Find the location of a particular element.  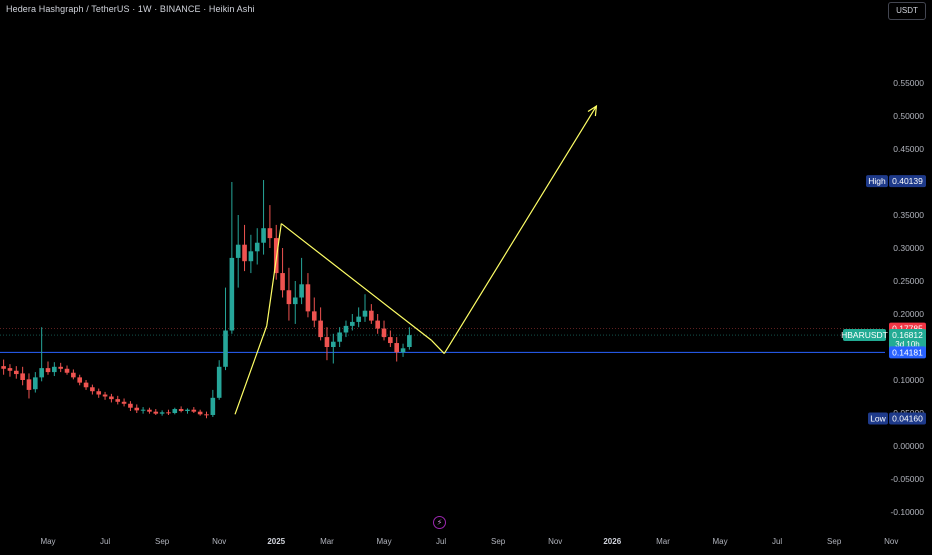

currency-button: USDT is located at coordinates (907, 11).